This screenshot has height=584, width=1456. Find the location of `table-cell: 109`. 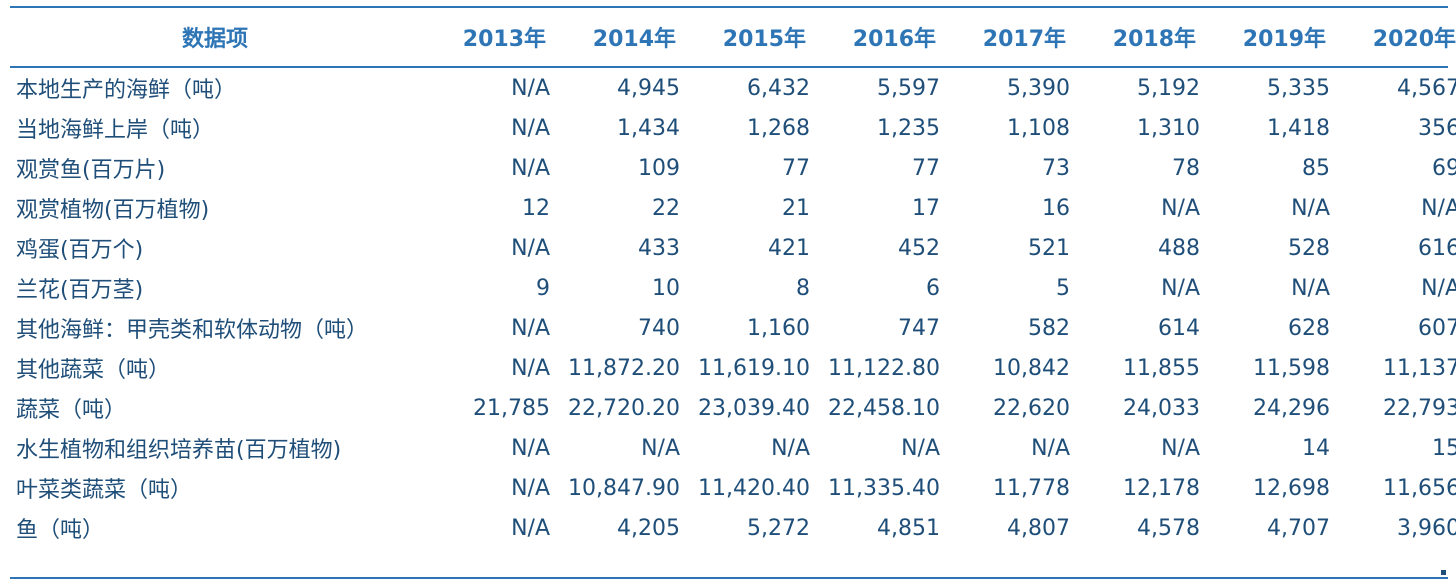

table-cell: 109 is located at coordinates (659, 168).